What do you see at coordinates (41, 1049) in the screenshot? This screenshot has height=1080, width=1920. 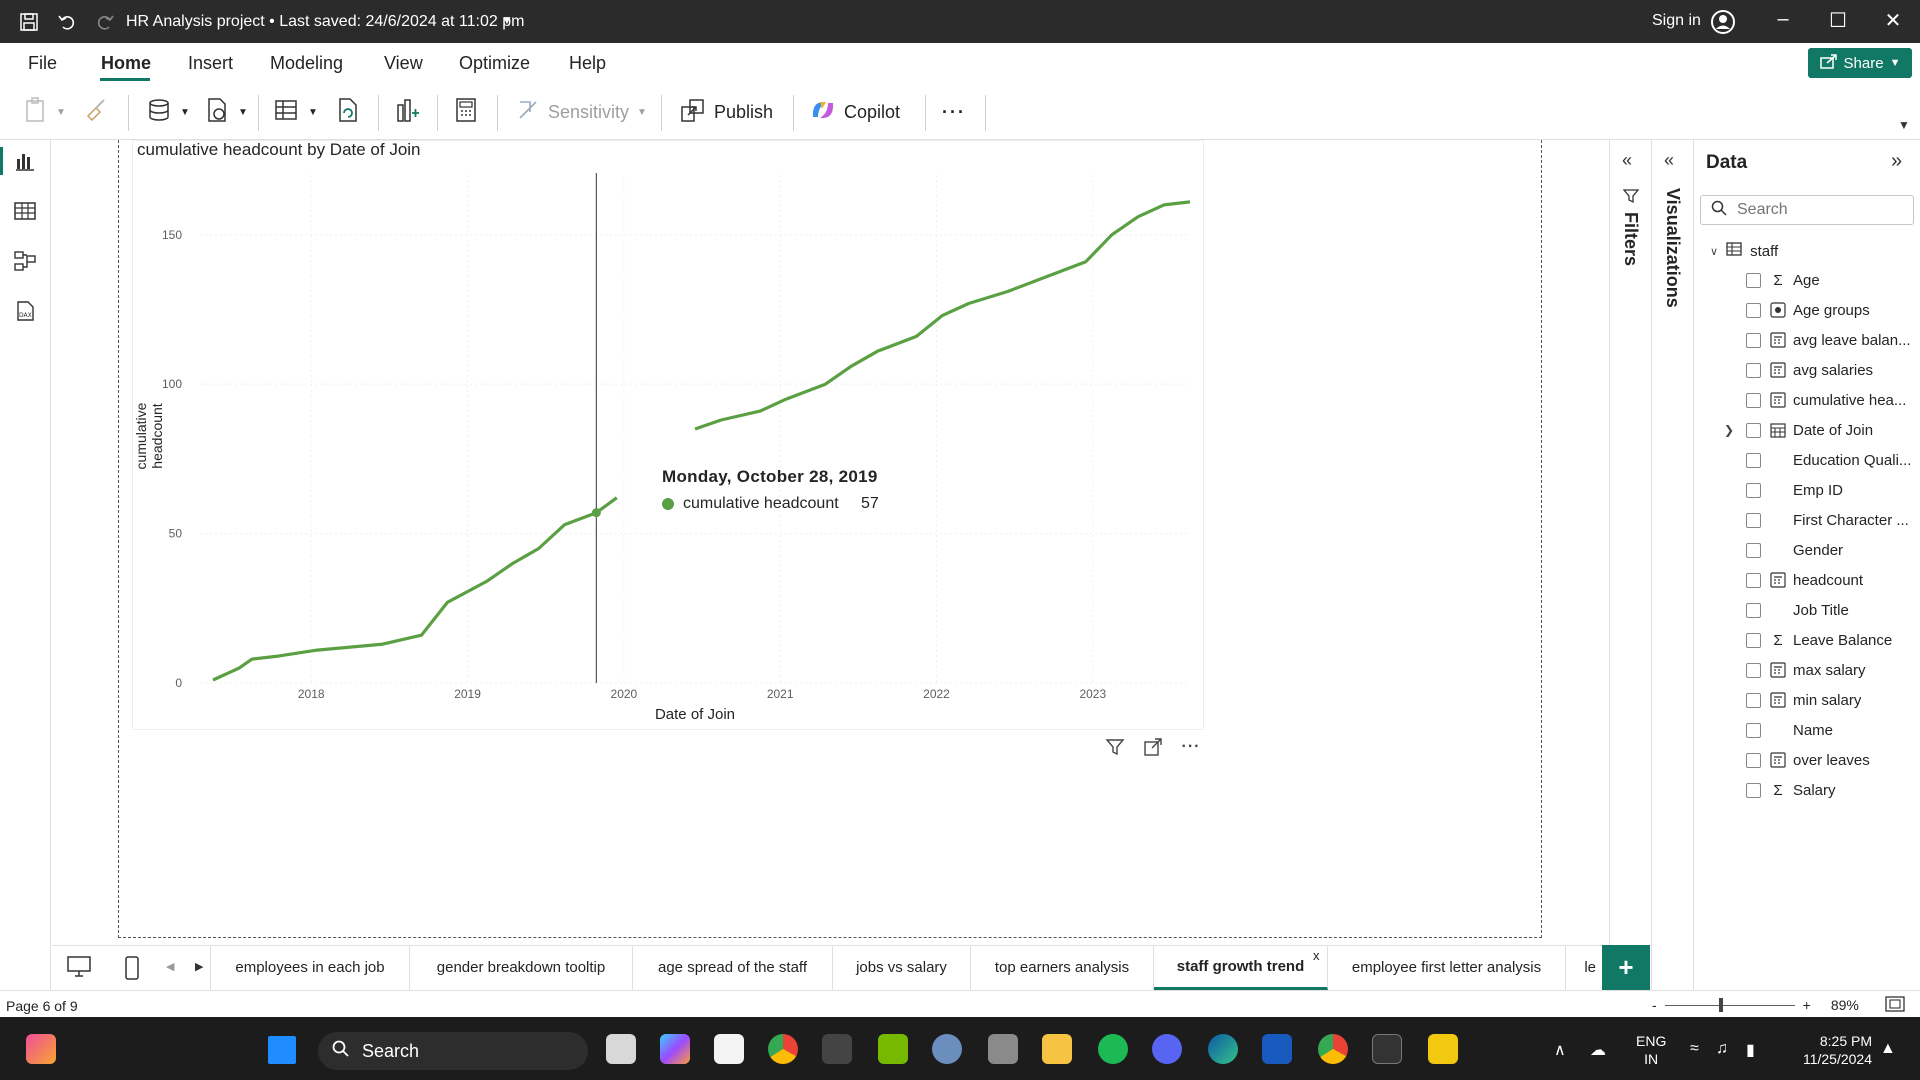 I see `widgets-icon` at bounding box center [41, 1049].